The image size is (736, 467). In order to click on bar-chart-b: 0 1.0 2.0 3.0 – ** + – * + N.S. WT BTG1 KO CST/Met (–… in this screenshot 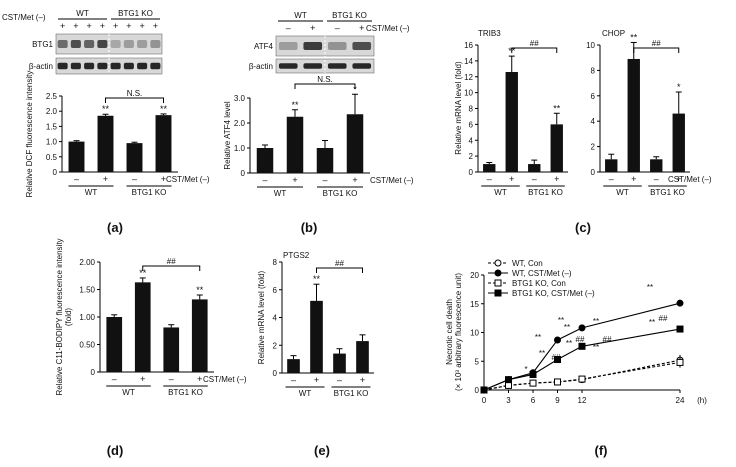, I will do `click(318, 136)`.